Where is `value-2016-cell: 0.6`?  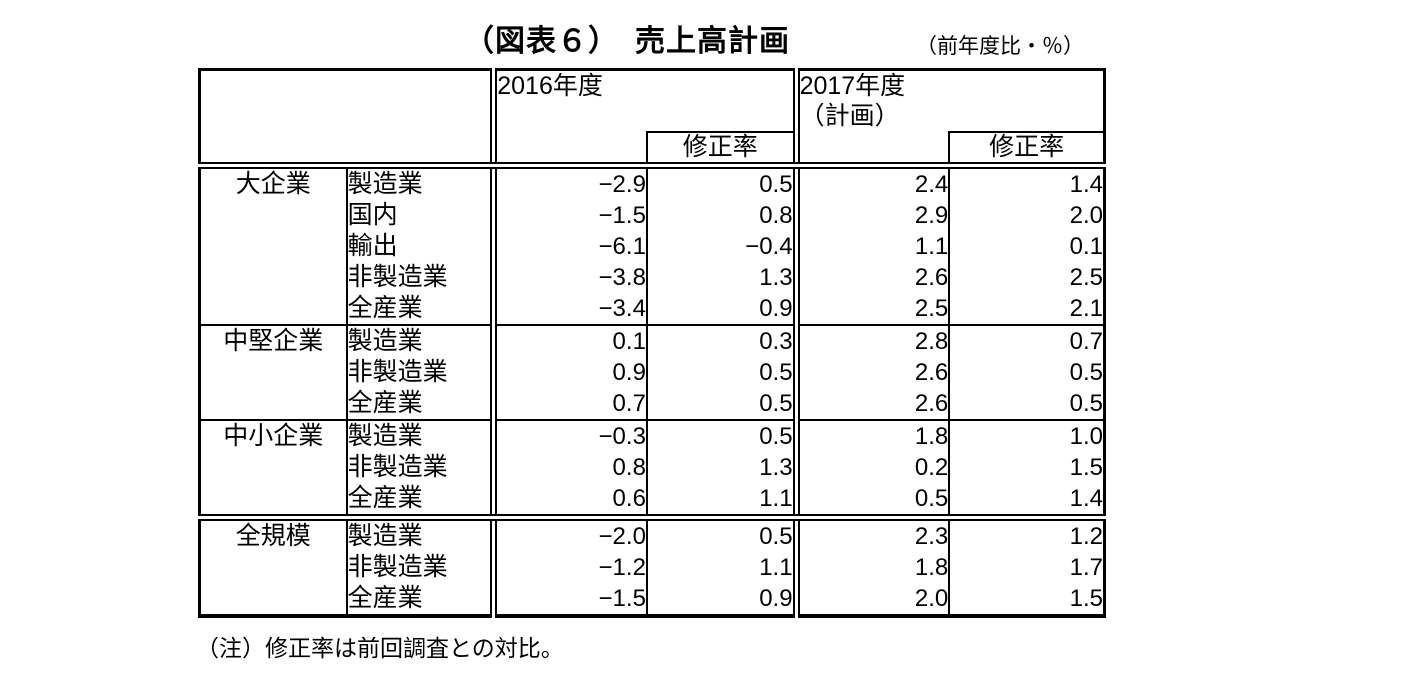
value-2016-cell: 0.6 is located at coordinates (568, 502).